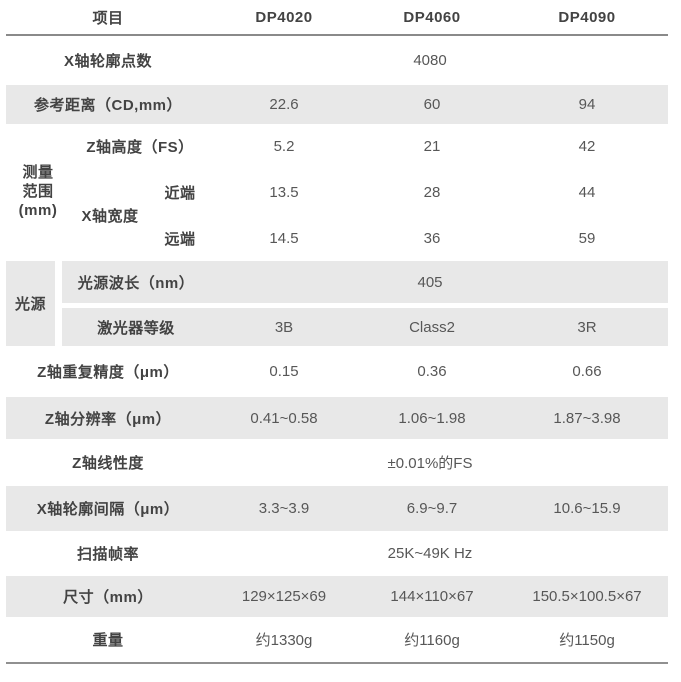  What do you see at coordinates (284, 640) in the screenshot?
I see `cell-value: 约1330g` at bounding box center [284, 640].